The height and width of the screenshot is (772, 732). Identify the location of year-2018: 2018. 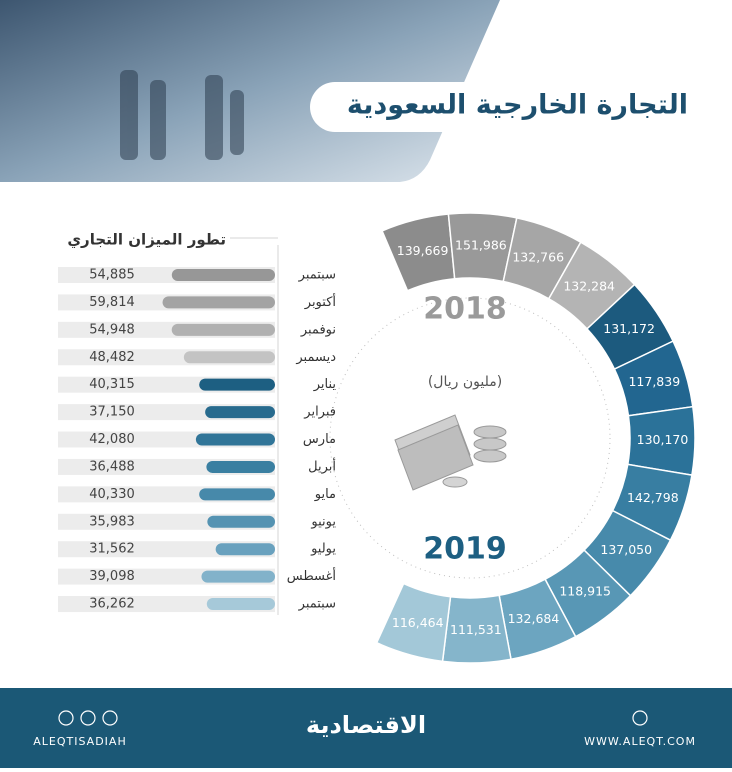
(465, 309).